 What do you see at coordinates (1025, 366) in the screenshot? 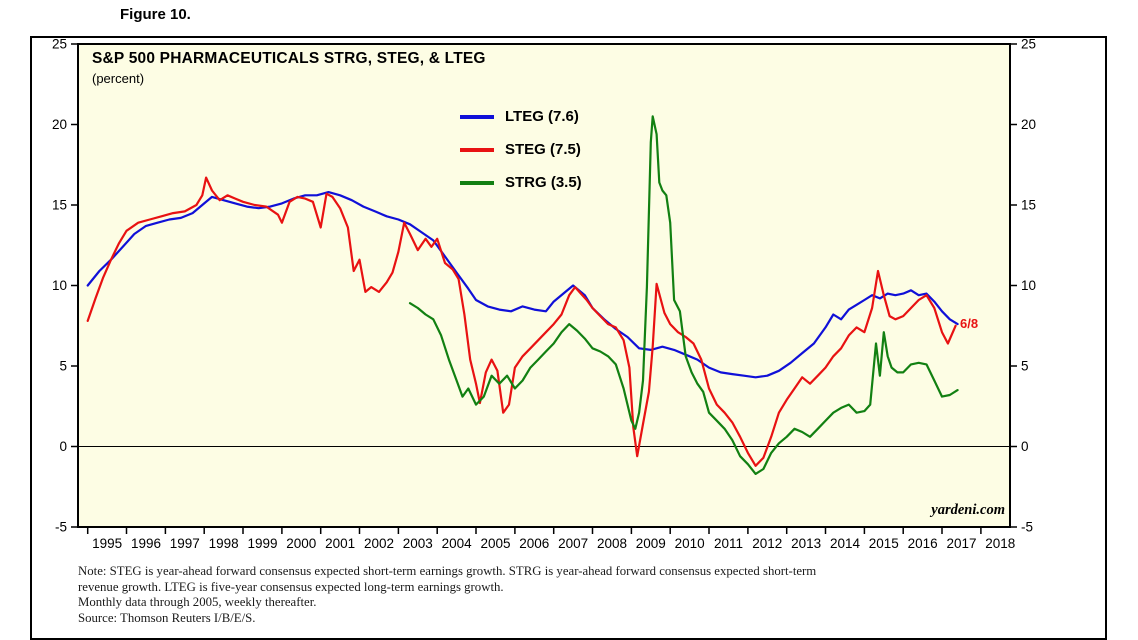
I see `y-tick-label-right: 5` at bounding box center [1025, 366].